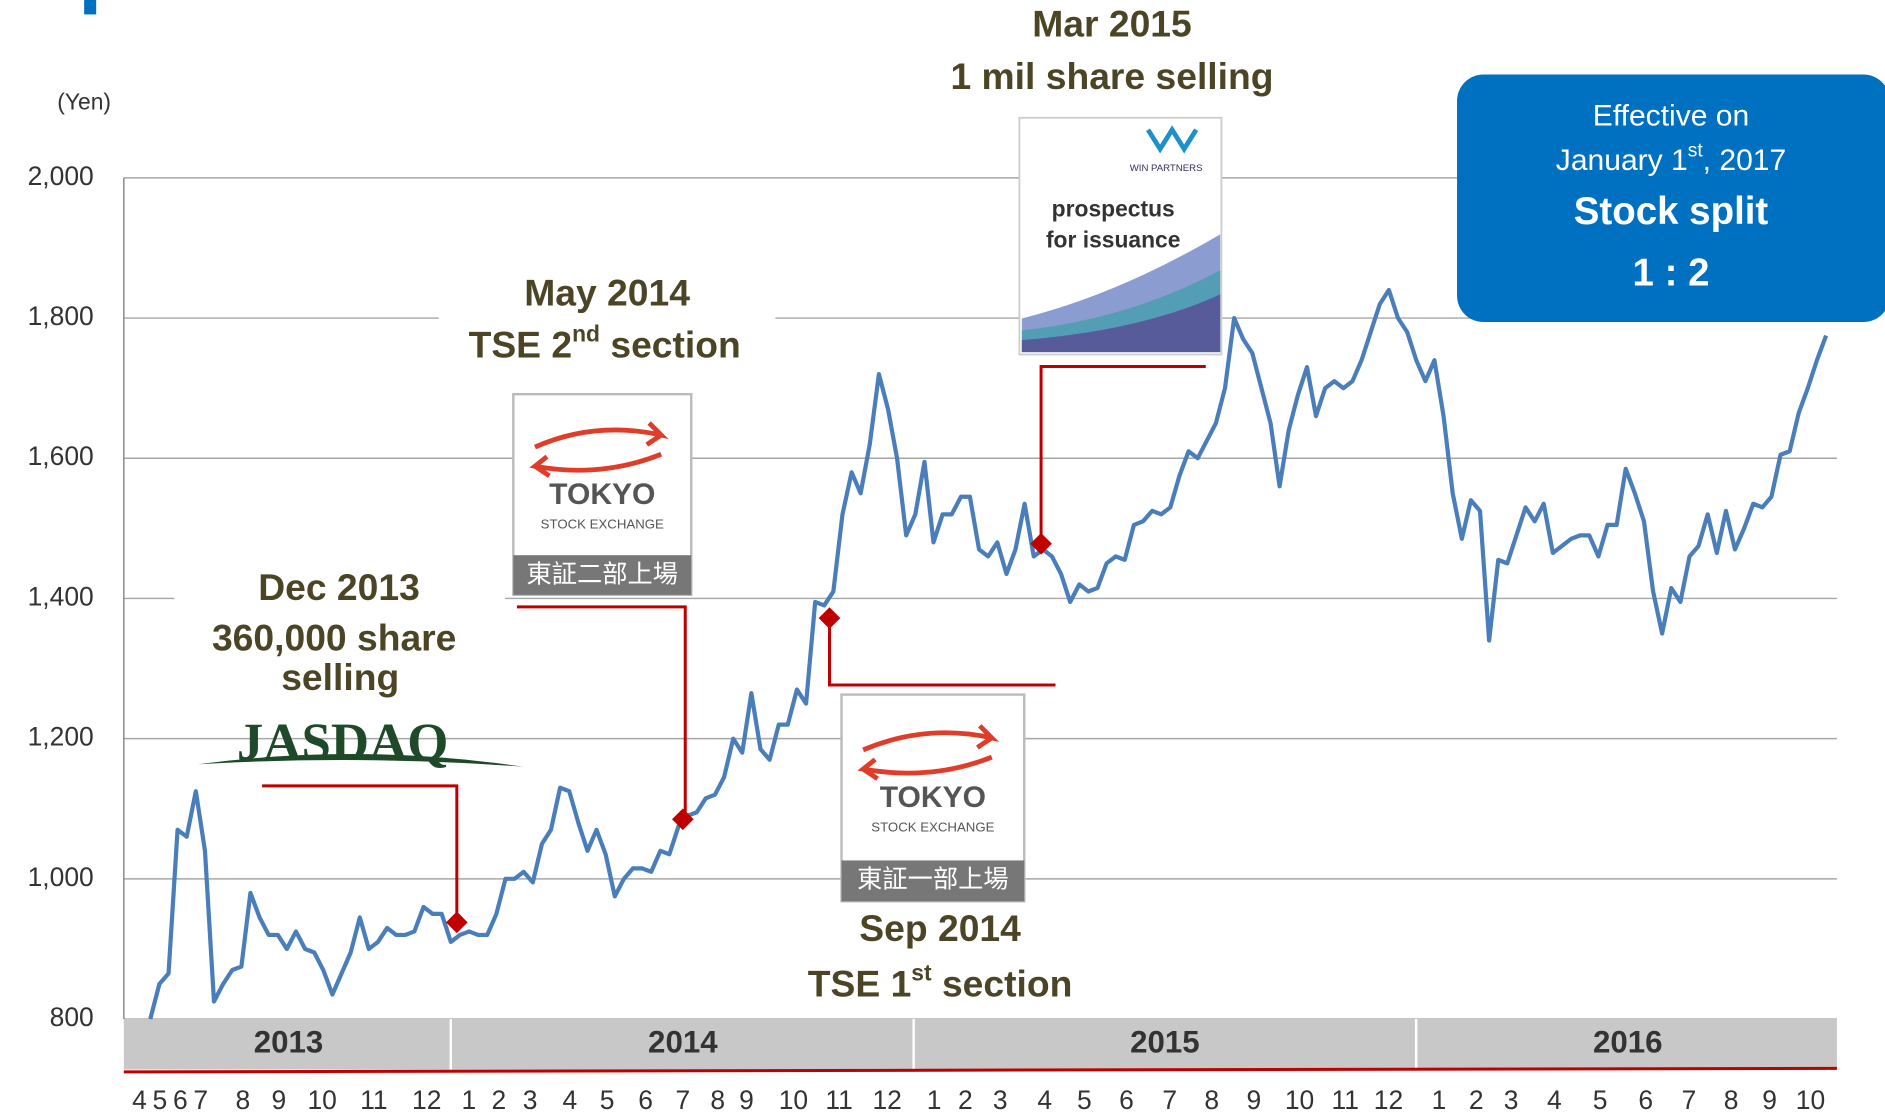 This screenshot has height=1120, width=1885. Describe the element at coordinates (683, 1042) in the screenshot. I see `year-label: 2014` at that location.